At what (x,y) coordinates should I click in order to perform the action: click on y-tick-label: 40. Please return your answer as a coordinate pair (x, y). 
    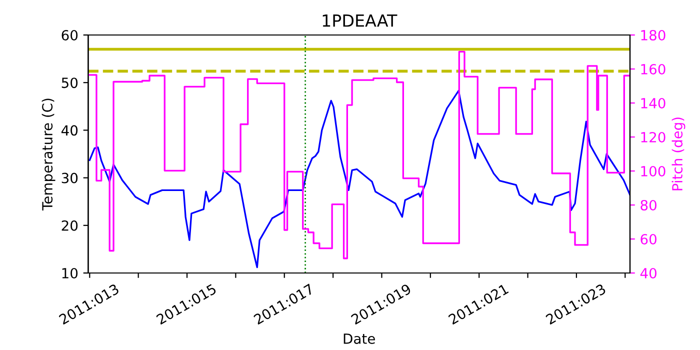
    Looking at the image, I should click on (69, 130).